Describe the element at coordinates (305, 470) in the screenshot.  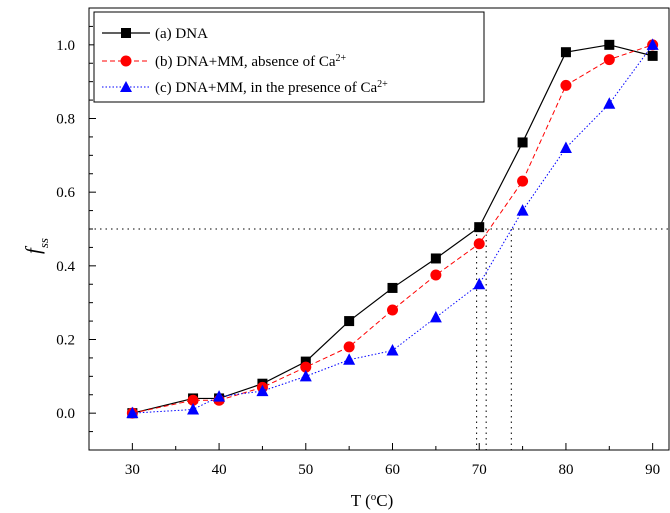
I see `x-tick-label: 50` at that location.